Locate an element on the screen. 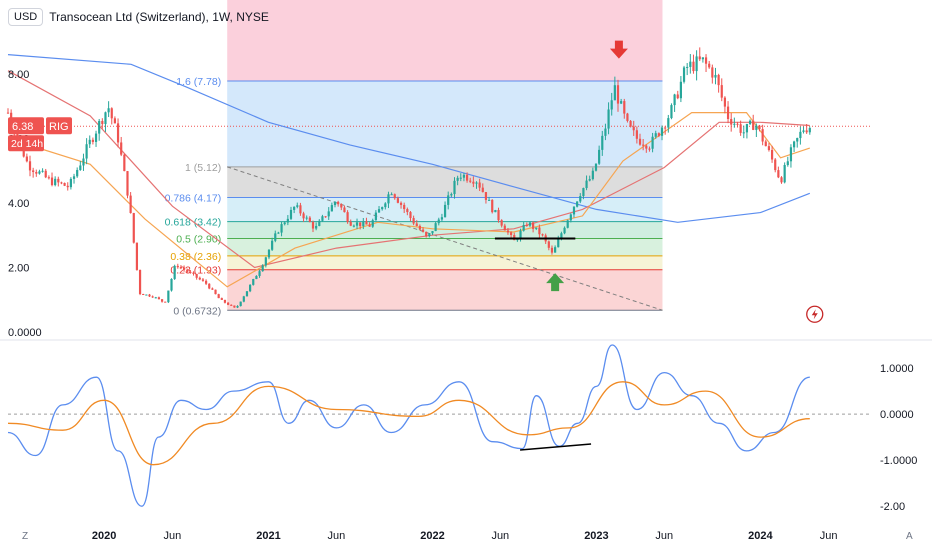 The width and height of the screenshot is (932, 550). currency-button: USD is located at coordinates (26, 17).